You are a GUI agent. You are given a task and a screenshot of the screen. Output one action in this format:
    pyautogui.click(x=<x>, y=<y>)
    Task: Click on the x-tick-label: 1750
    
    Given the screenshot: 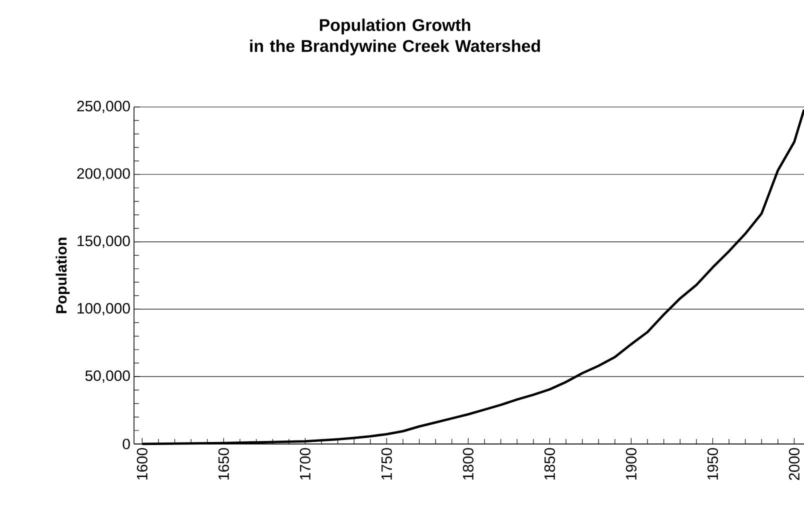 What is the action you would take?
    pyautogui.click(x=386, y=464)
    